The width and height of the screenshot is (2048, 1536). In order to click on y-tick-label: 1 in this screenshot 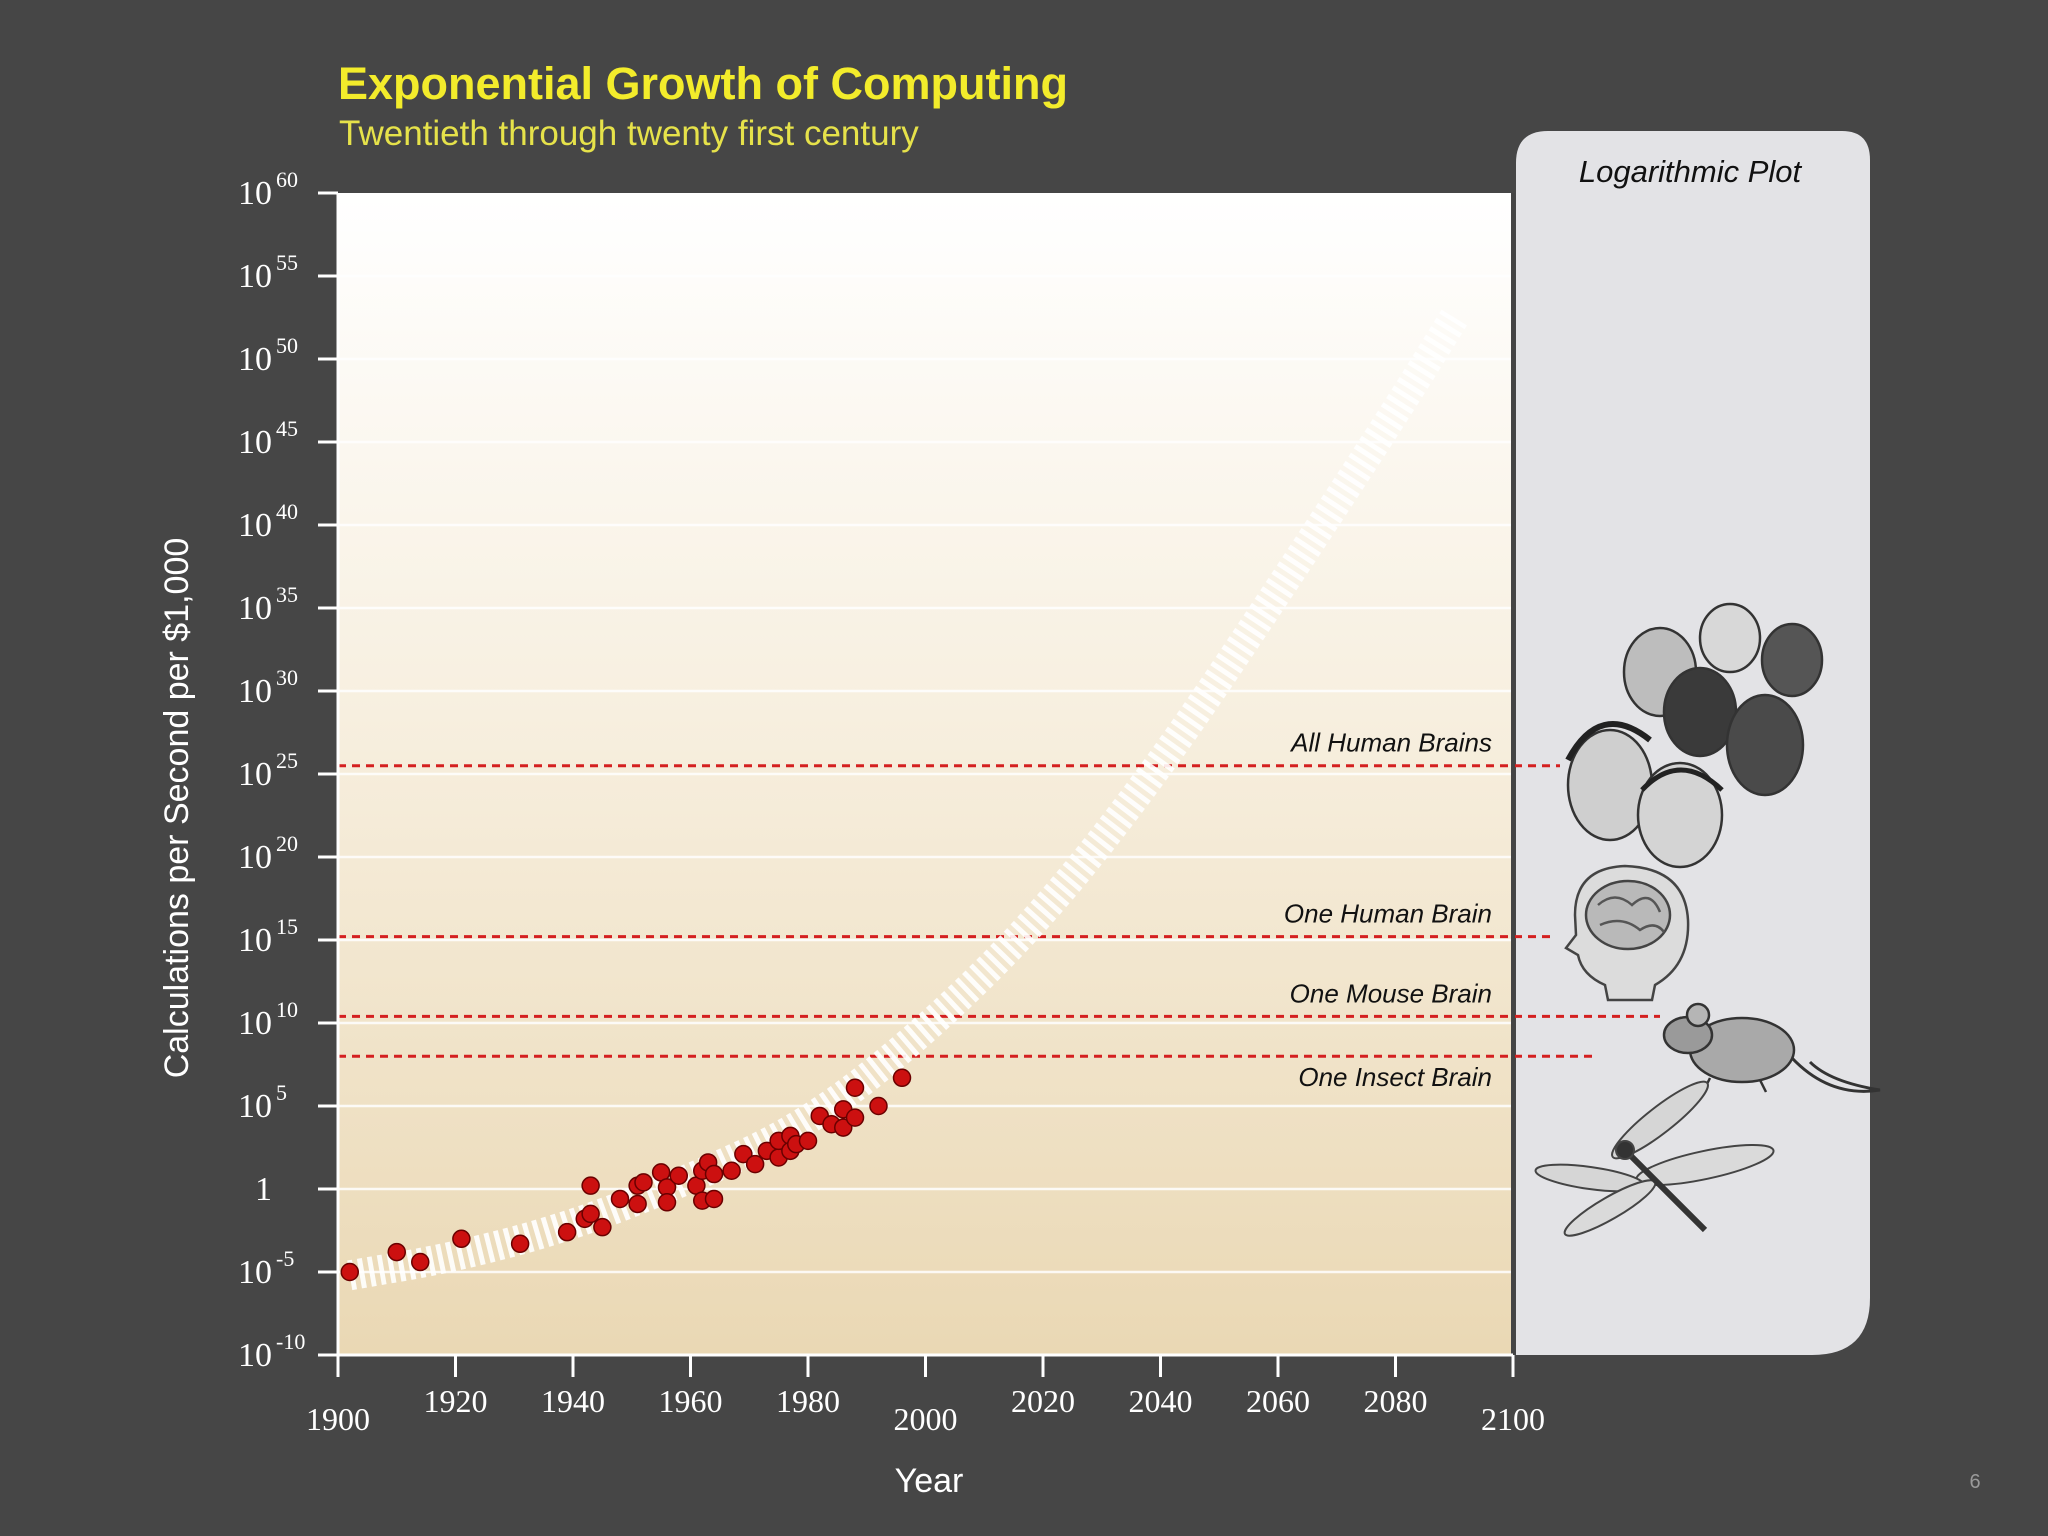, I will do `click(263, 1189)`.